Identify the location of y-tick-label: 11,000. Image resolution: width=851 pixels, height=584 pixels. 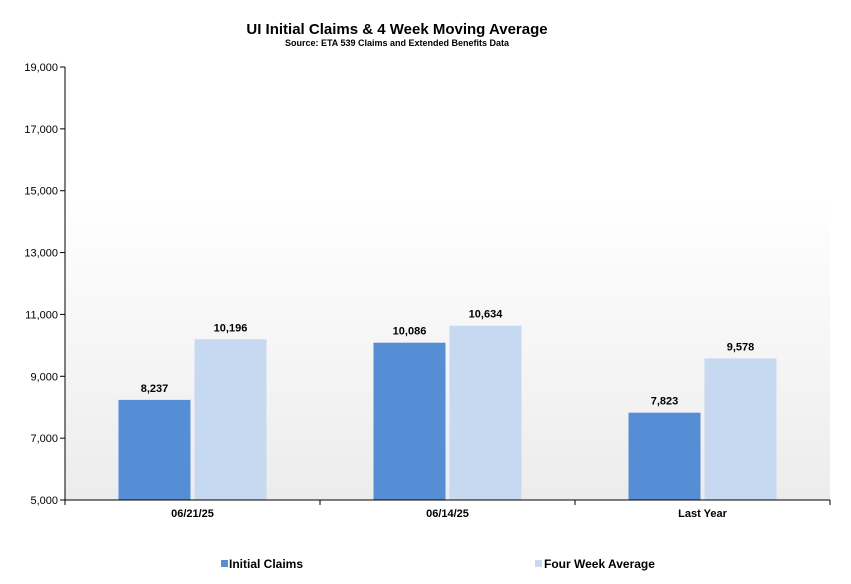
(41, 315).